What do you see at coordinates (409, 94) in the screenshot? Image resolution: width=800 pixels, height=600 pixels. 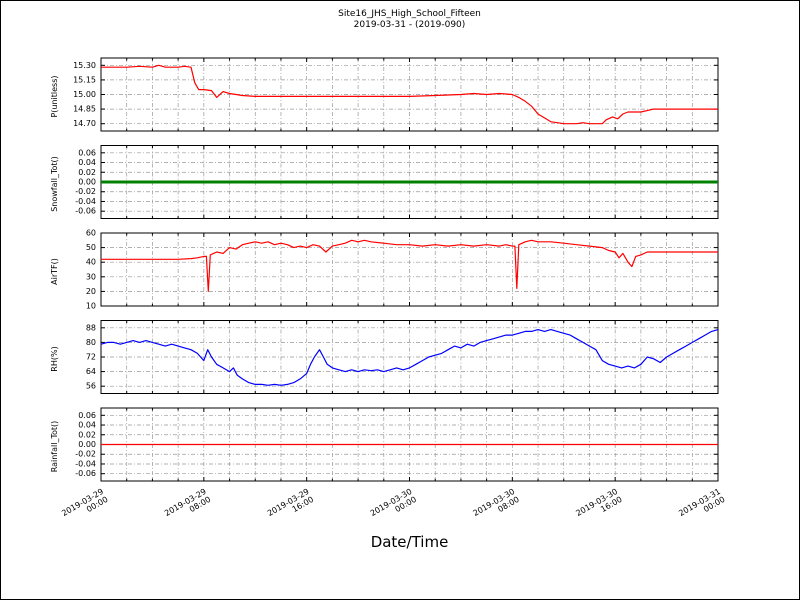 I see `series-line-P(unitless)` at bounding box center [409, 94].